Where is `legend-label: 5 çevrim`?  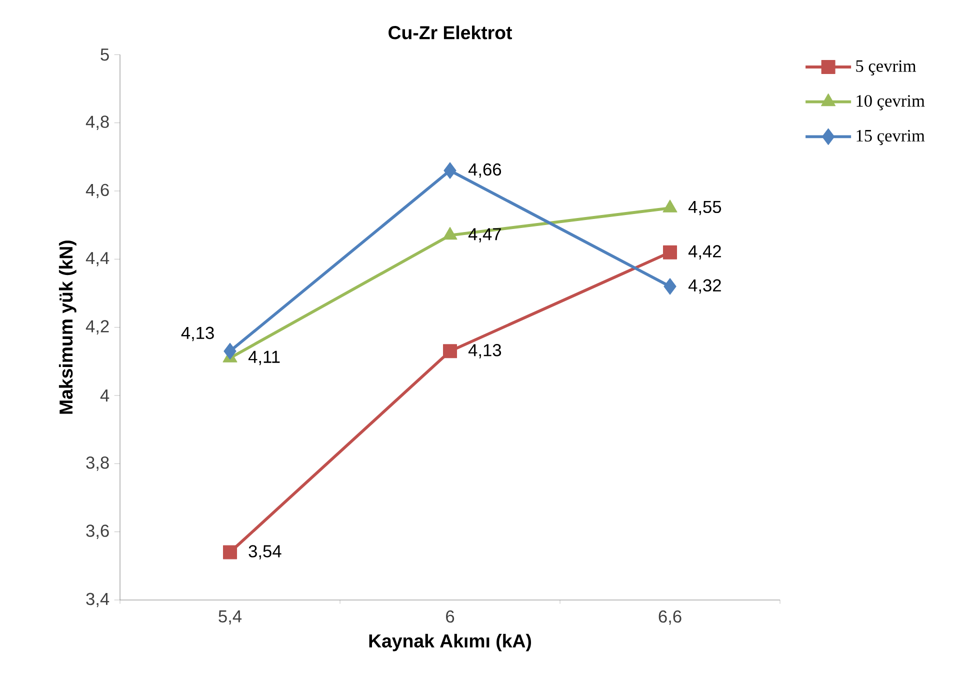 legend-label: 5 çevrim is located at coordinates (886, 68).